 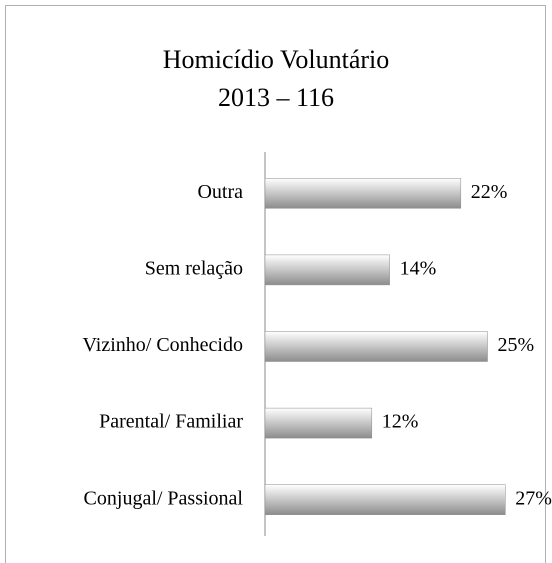 What do you see at coordinates (400, 422) in the screenshot?
I see `data-label: 12%` at bounding box center [400, 422].